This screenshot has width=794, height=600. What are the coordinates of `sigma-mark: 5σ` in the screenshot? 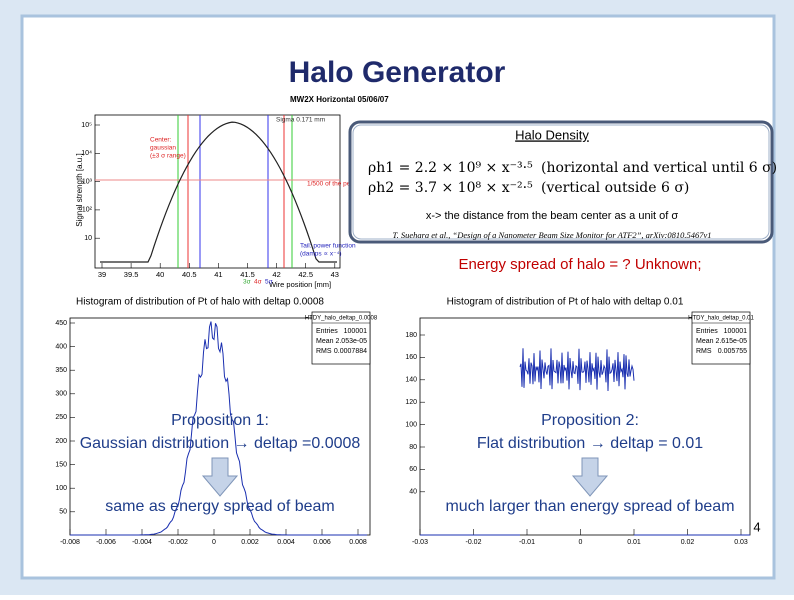 It's located at (269, 282).